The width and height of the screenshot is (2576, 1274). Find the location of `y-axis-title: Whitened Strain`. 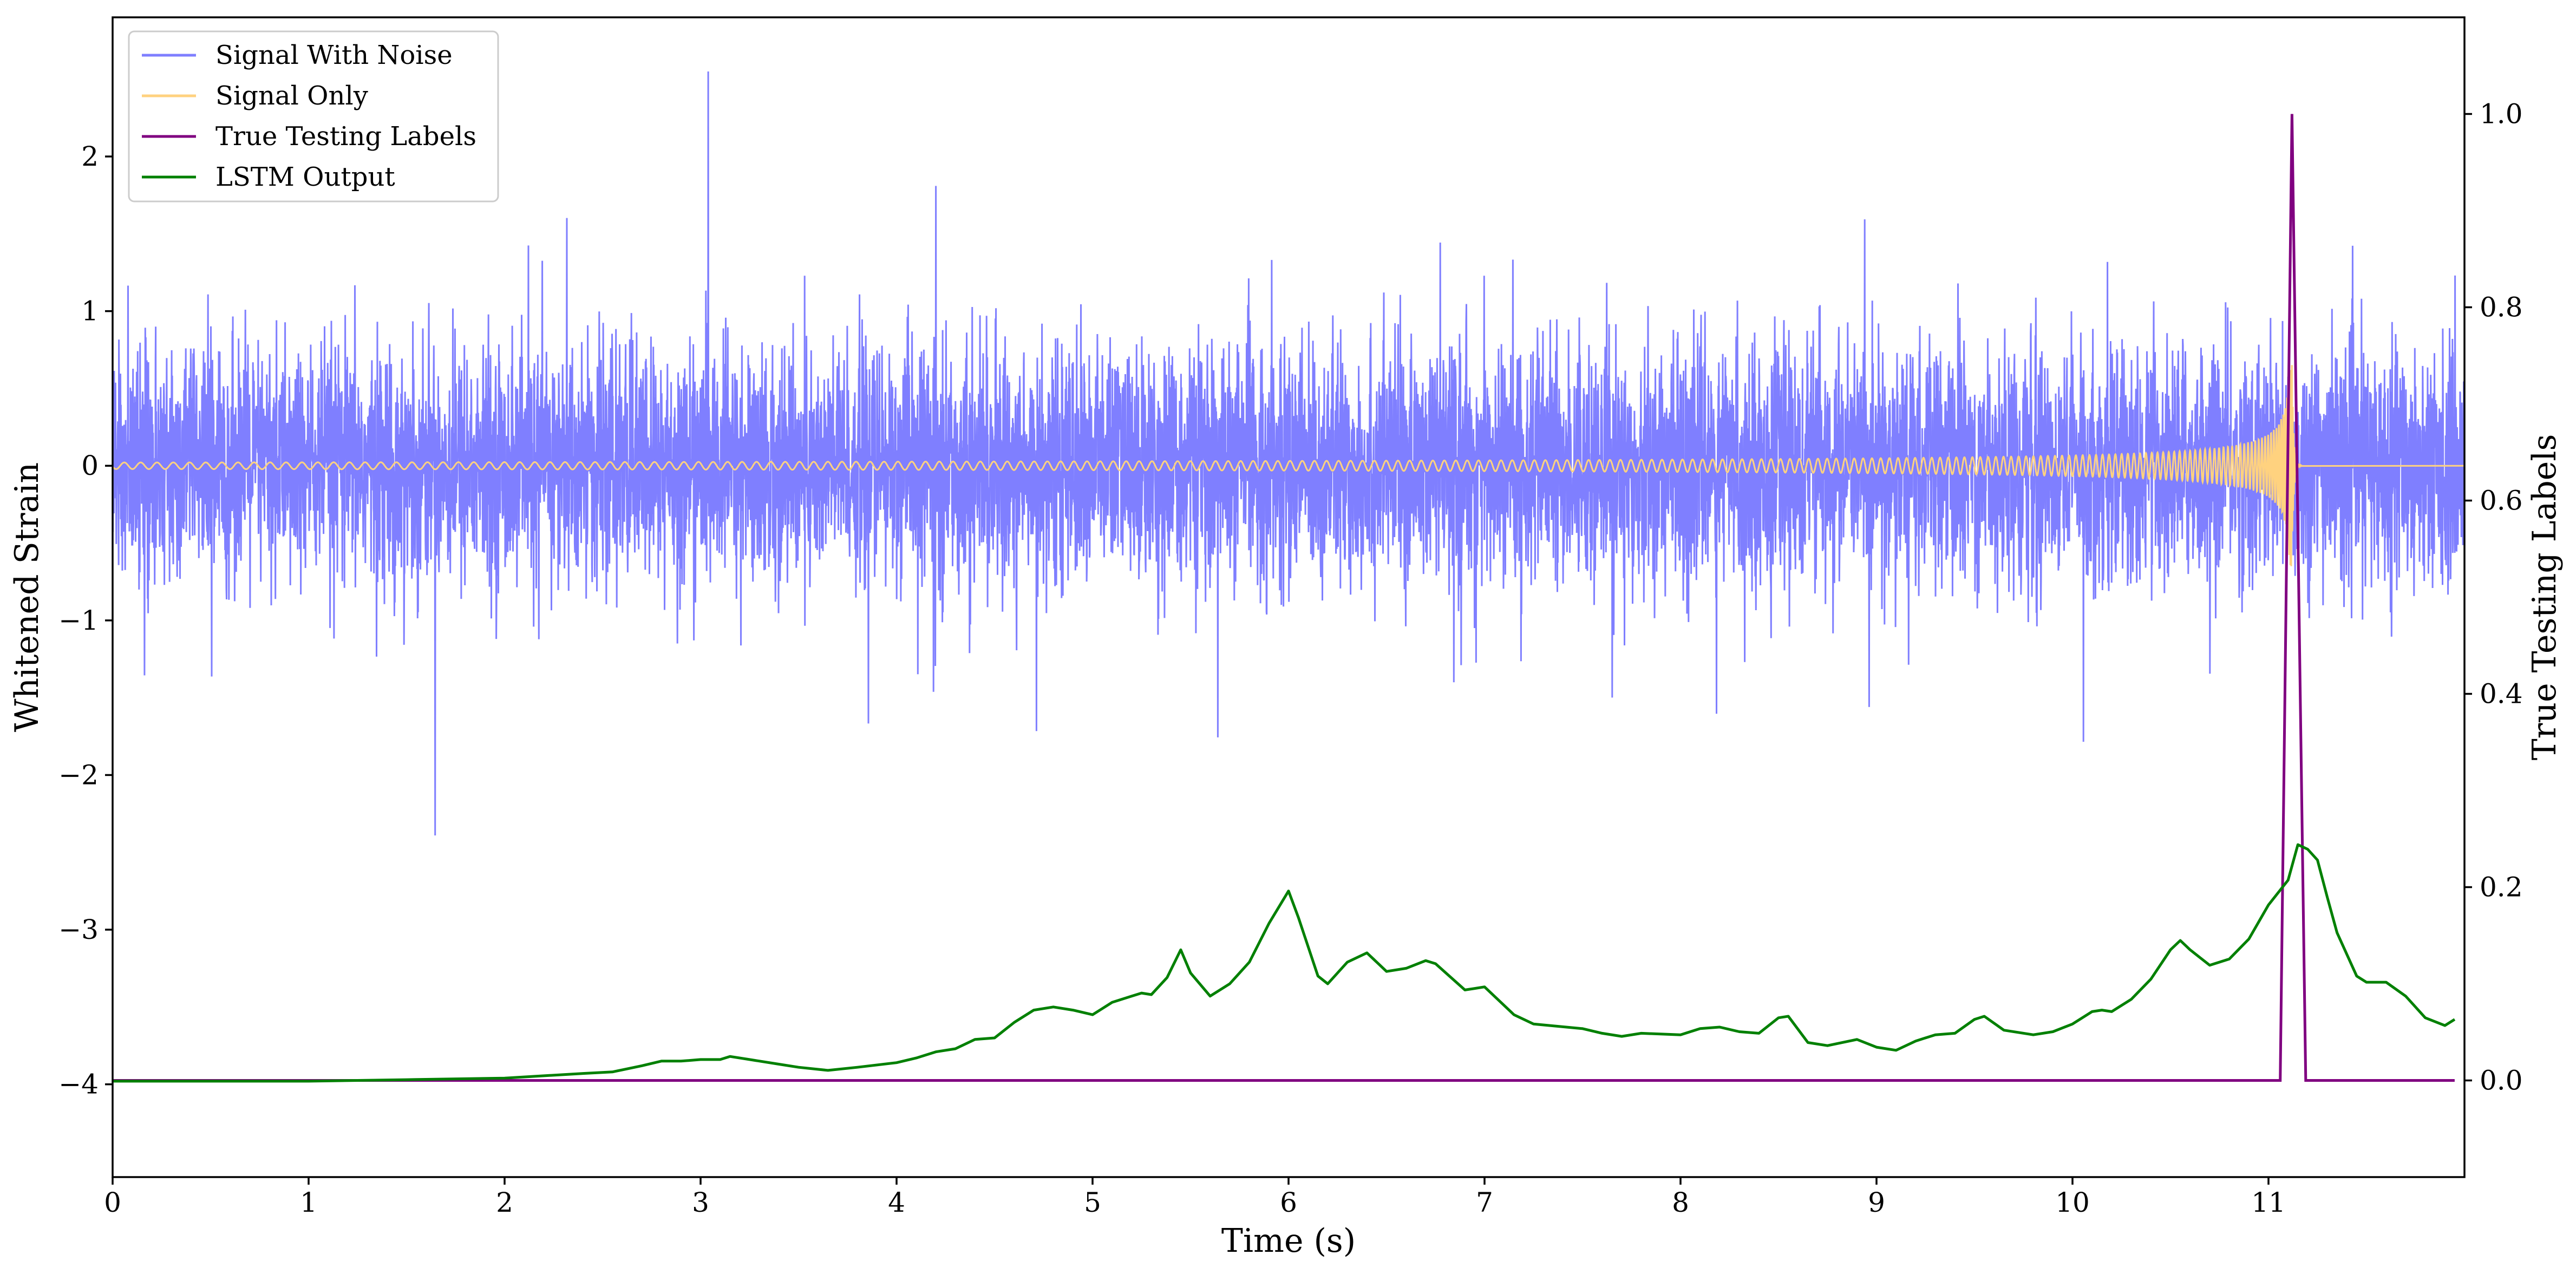

y-axis-title: Whitened Strain is located at coordinates (27, 597).